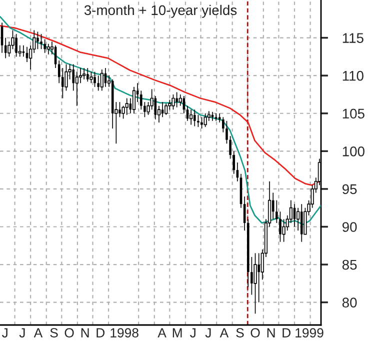 The image size is (370, 341). Describe the element at coordinates (349, 303) in the screenshot. I see `y-tick-label: 80` at that location.